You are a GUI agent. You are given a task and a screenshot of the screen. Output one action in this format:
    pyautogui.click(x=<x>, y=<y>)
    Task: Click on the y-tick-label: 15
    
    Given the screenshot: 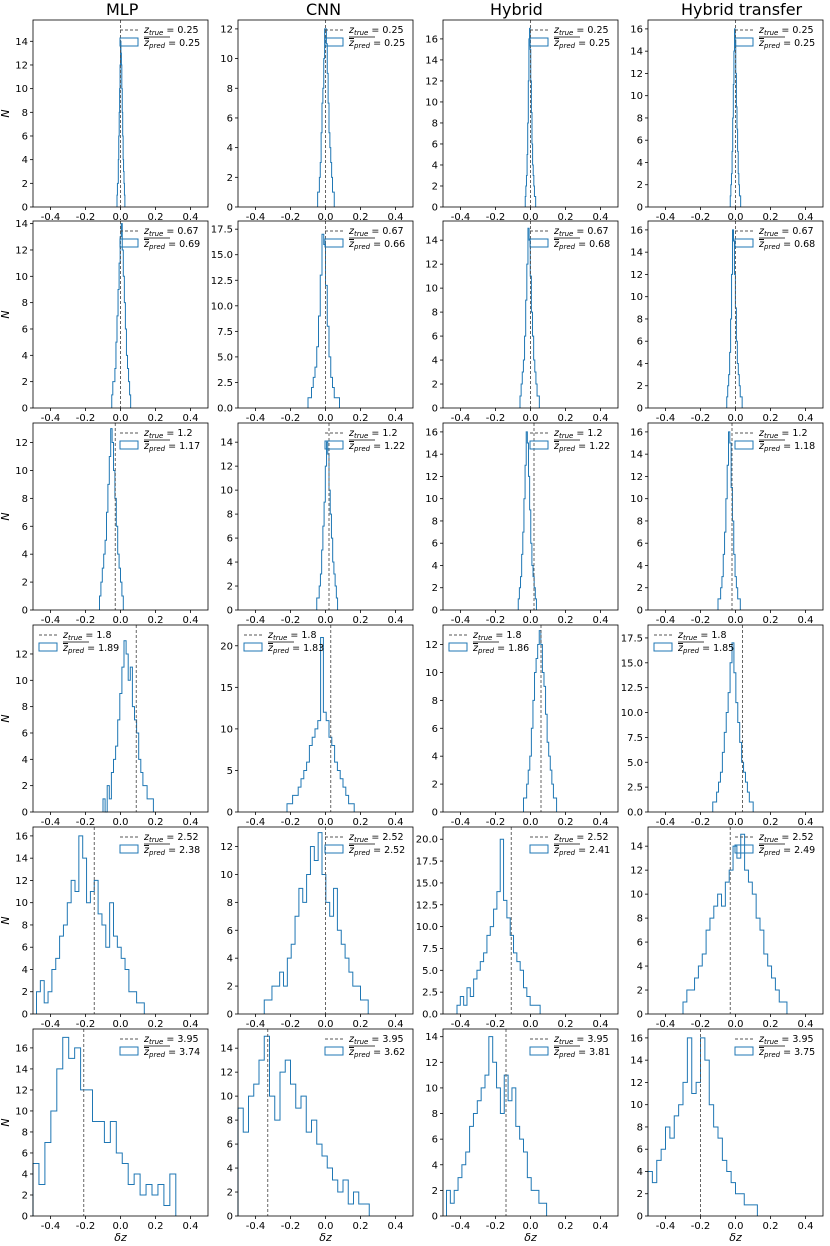 What is the action you would take?
    pyautogui.click(x=226, y=688)
    